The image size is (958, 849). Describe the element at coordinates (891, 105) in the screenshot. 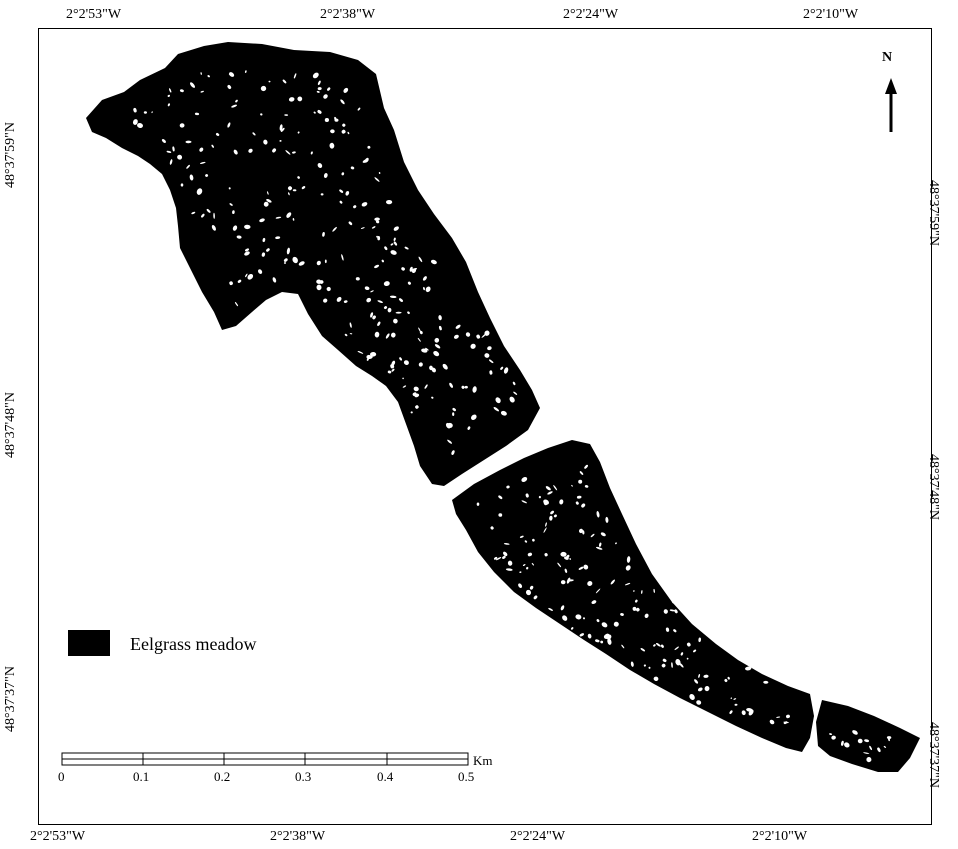

I see `north-arrow-icon` at that location.